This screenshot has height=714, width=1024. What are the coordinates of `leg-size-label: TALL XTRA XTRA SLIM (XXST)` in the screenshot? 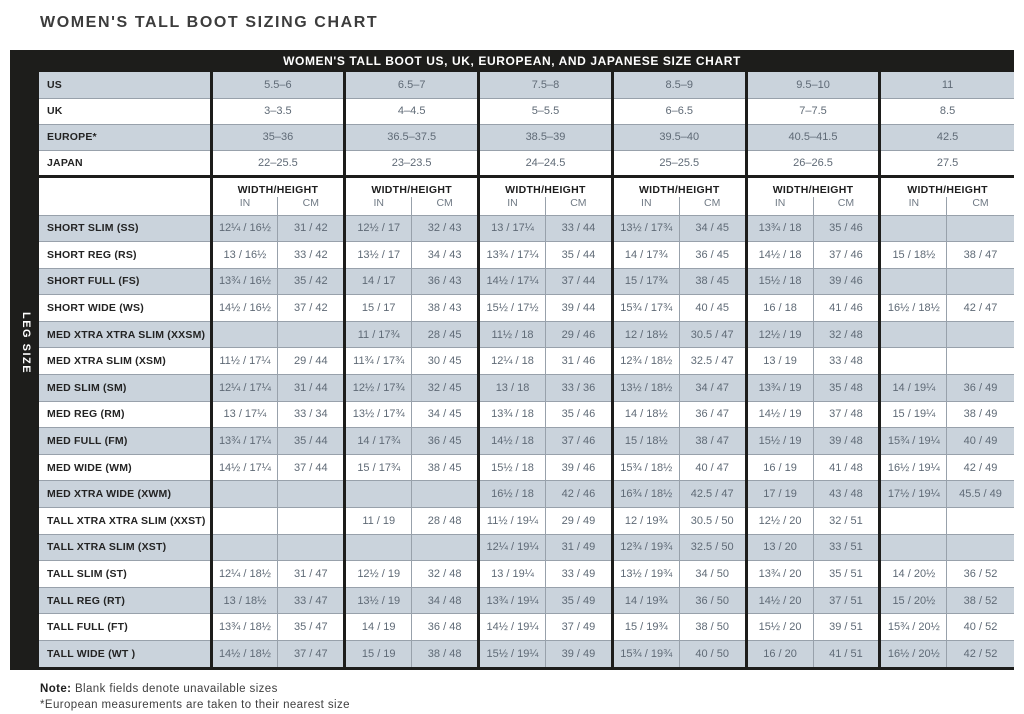 It's located at (126, 521).